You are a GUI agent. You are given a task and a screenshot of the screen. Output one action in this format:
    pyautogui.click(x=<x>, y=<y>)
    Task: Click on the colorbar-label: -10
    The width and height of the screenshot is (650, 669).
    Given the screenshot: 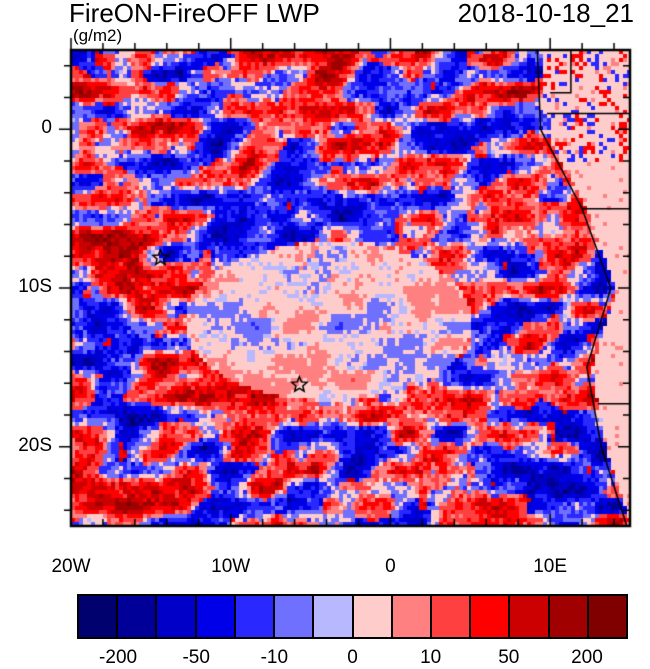 What is the action you would take?
    pyautogui.click(x=274, y=657)
    